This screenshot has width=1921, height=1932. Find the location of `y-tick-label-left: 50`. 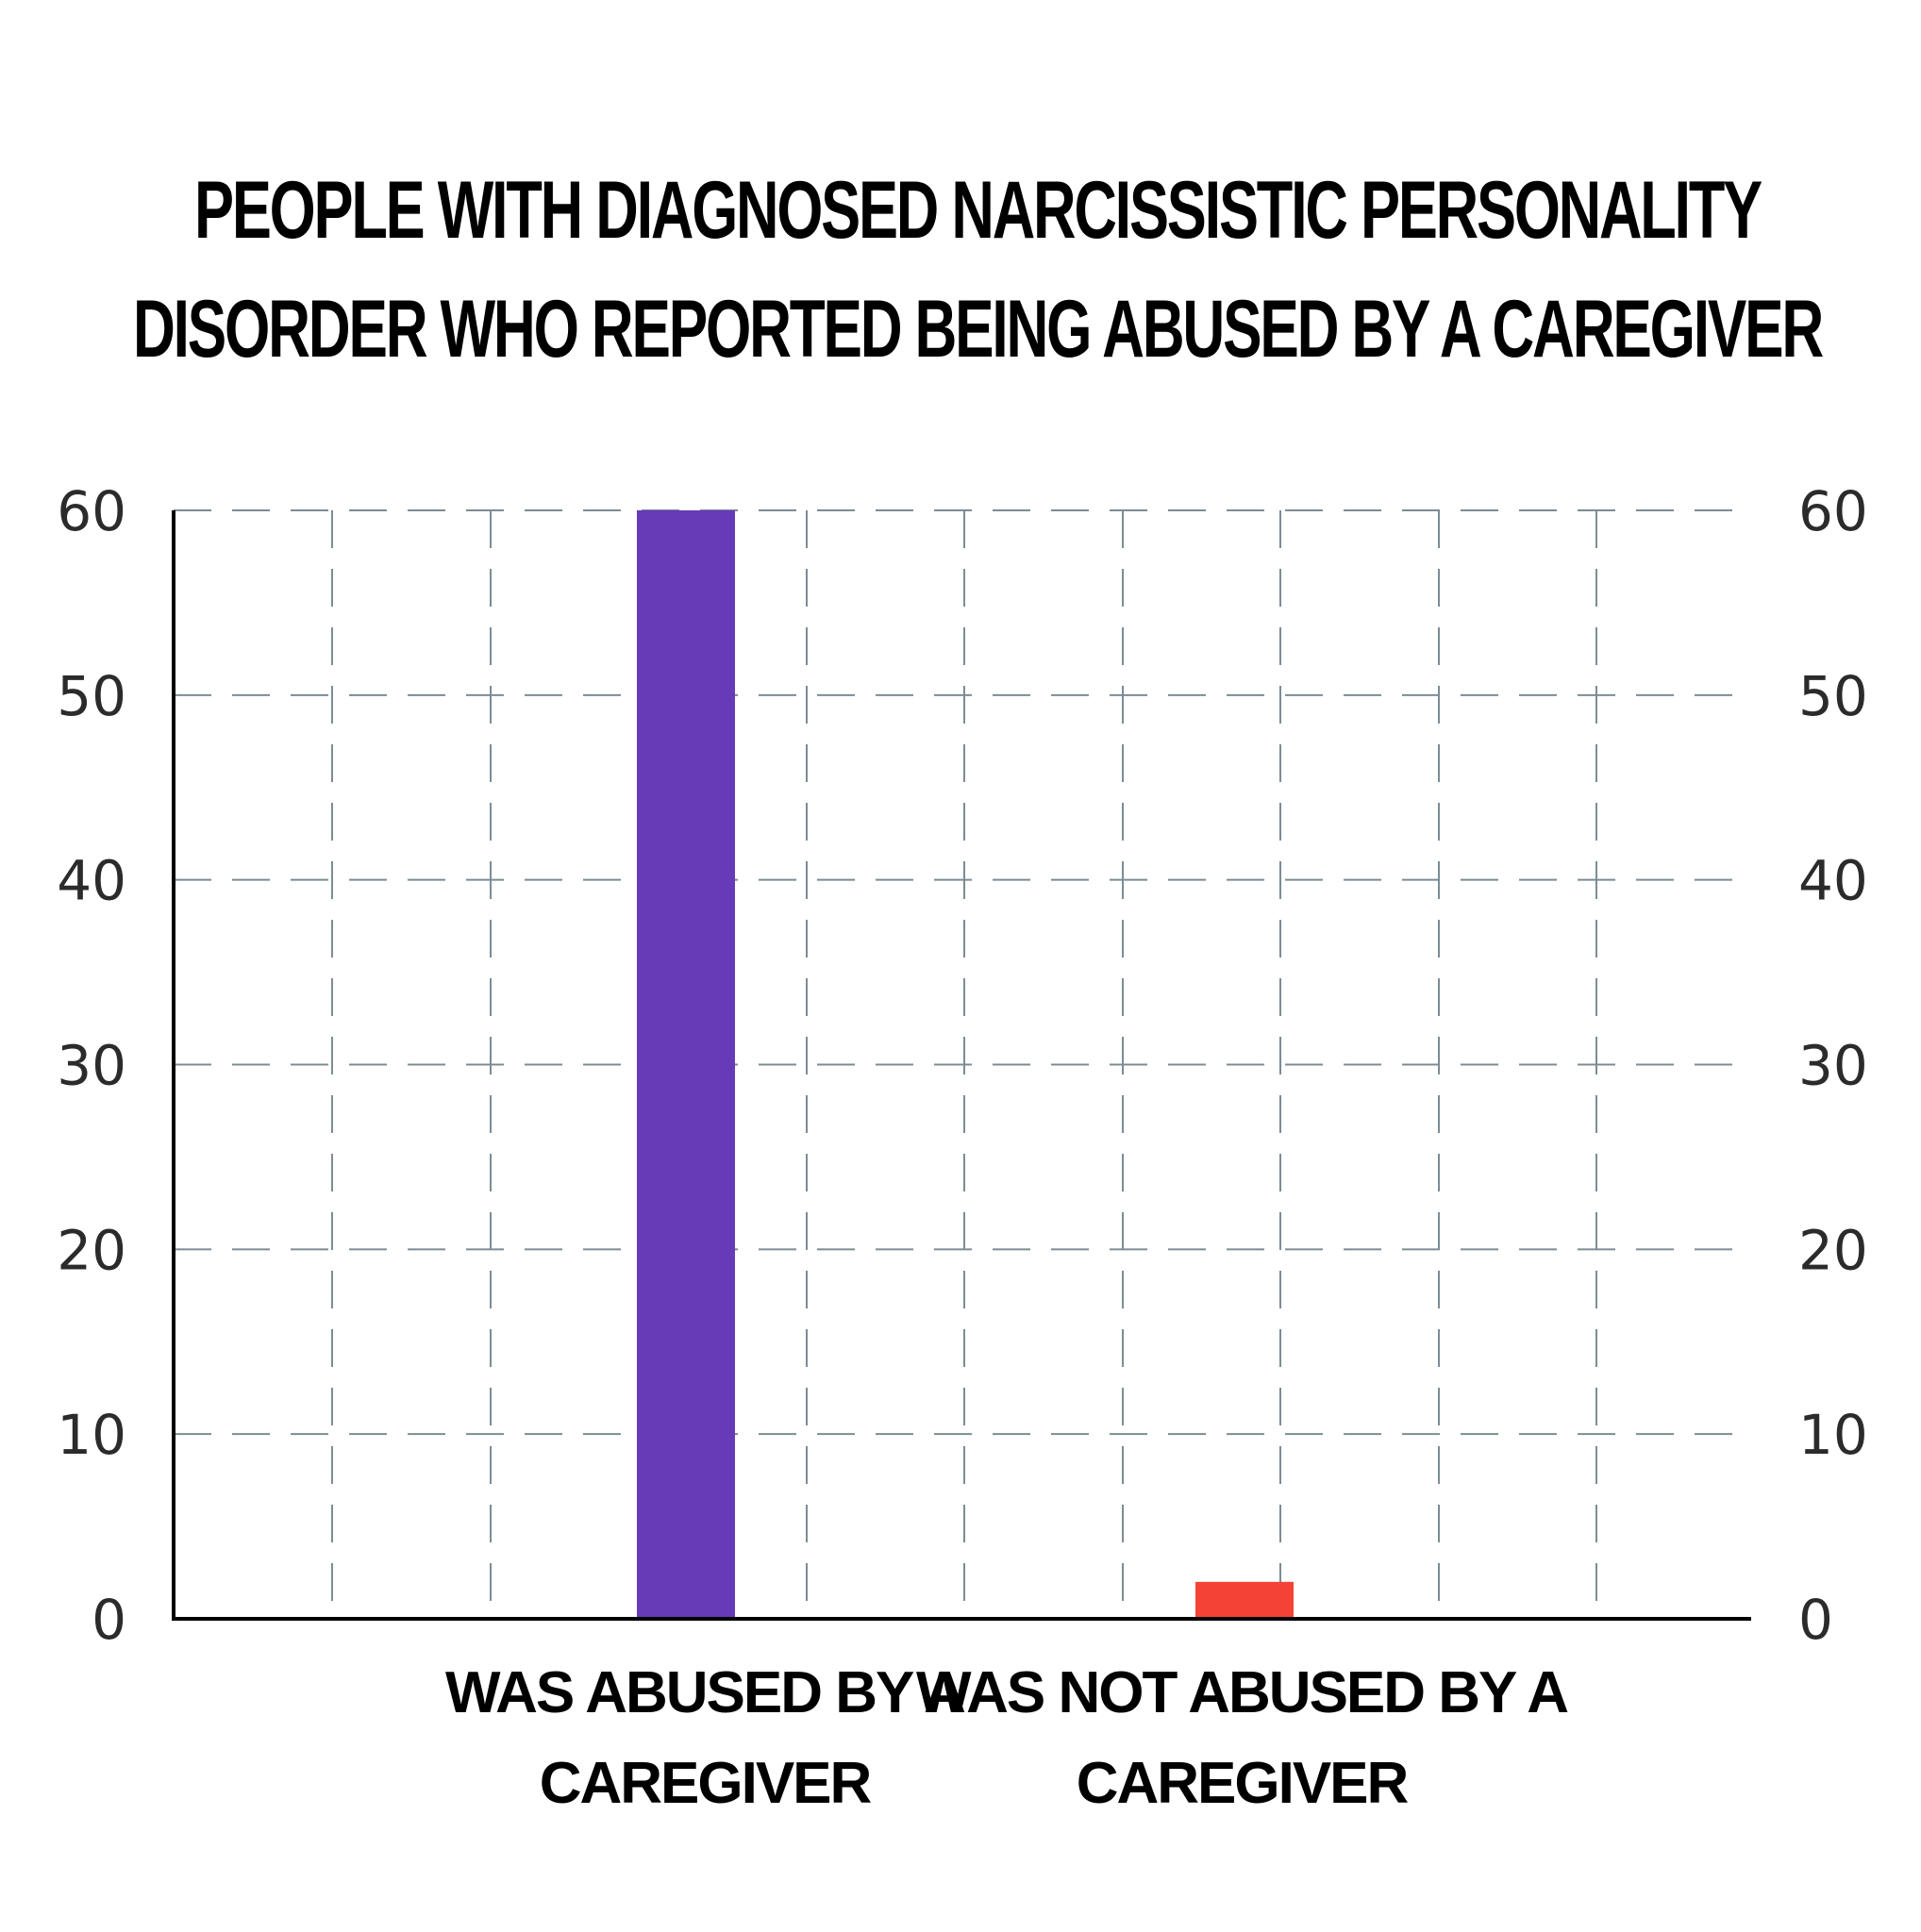

y-tick-label-left: 50 is located at coordinates (91, 696).